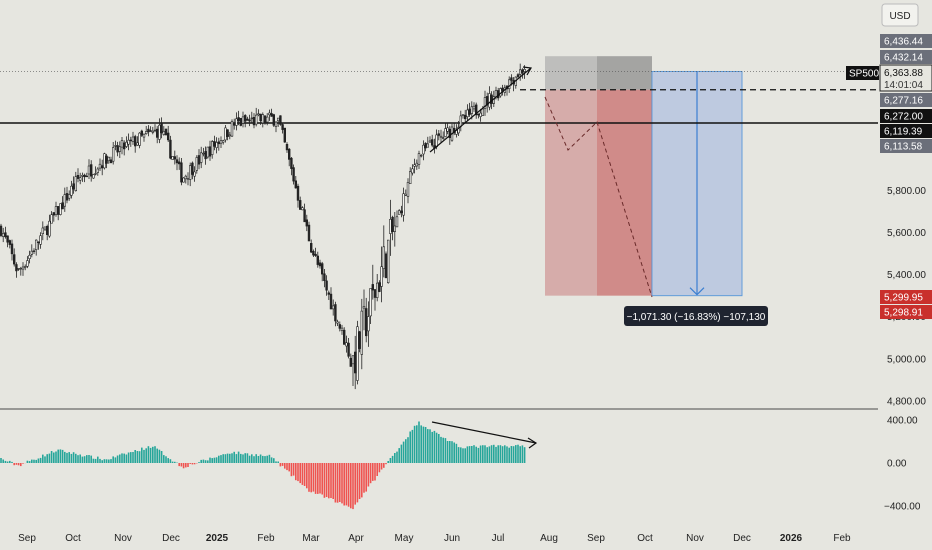 This screenshot has width=932, height=550. What do you see at coordinates (656, 191) in the screenshot?
I see `position-tool: −1,071.30 (−16.83%) −107,130` at bounding box center [656, 191].